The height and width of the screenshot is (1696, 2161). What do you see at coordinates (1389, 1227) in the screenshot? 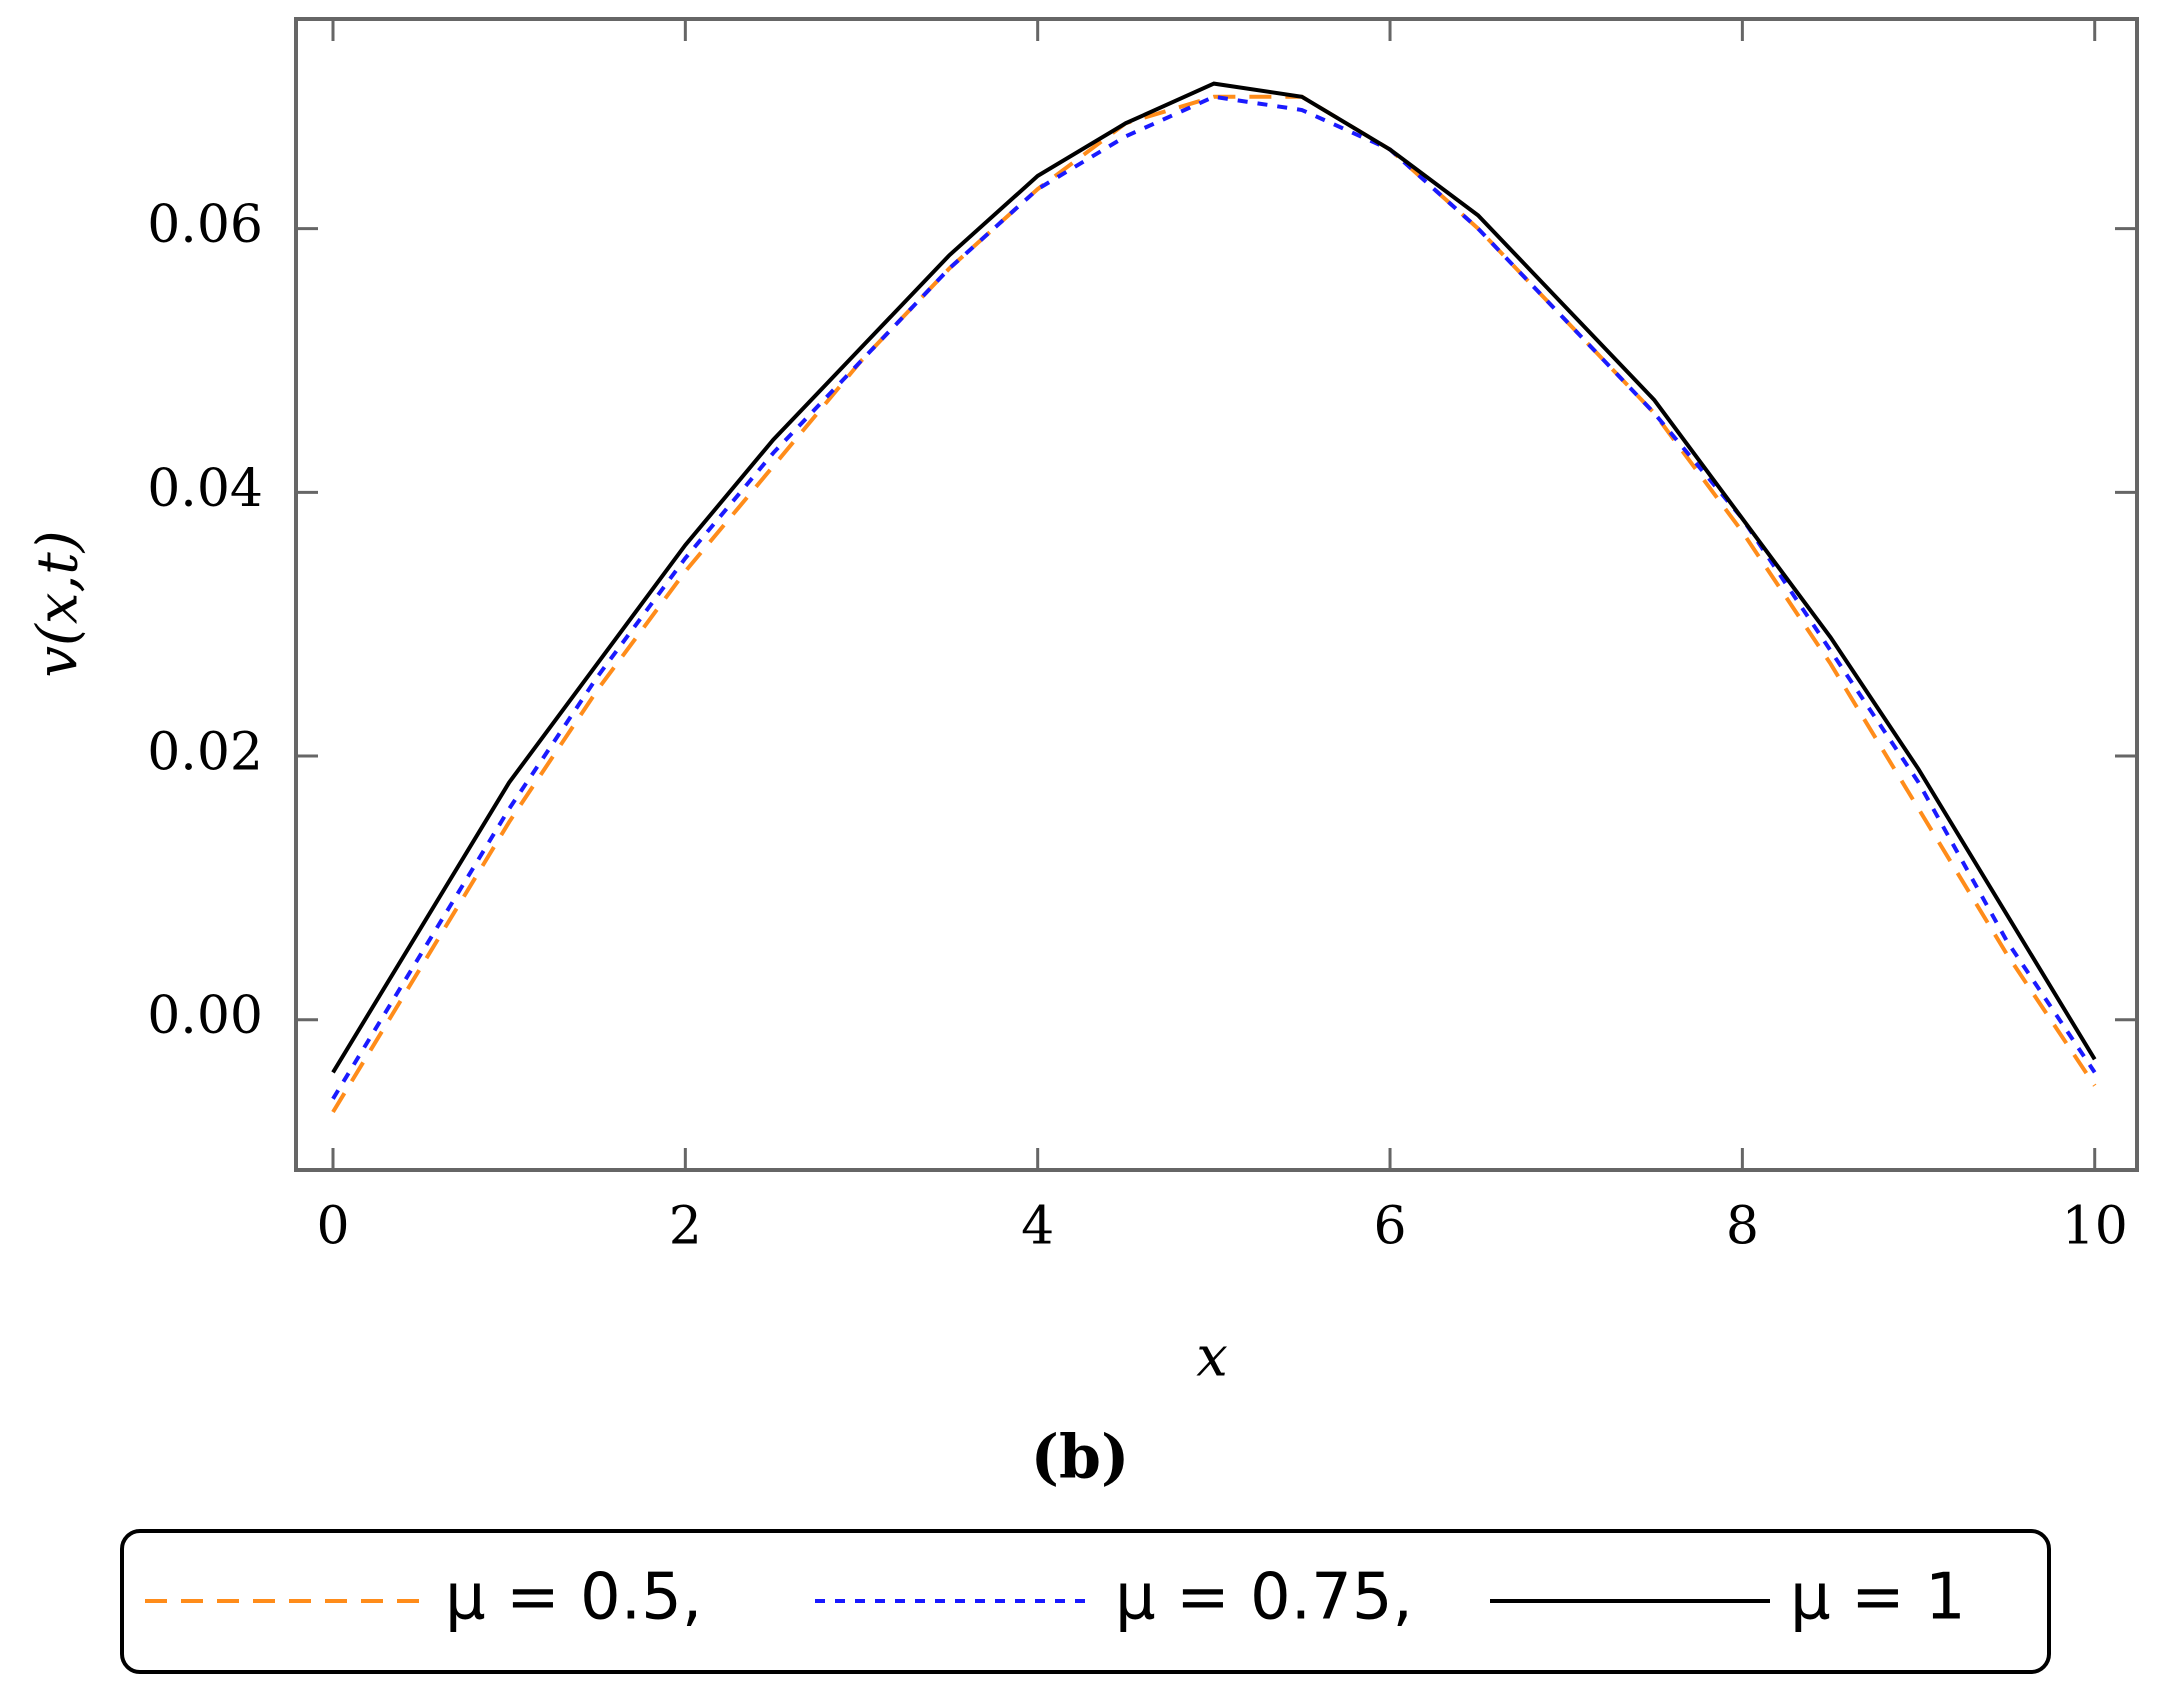
I see `x-tick-label: 6` at bounding box center [1389, 1227].